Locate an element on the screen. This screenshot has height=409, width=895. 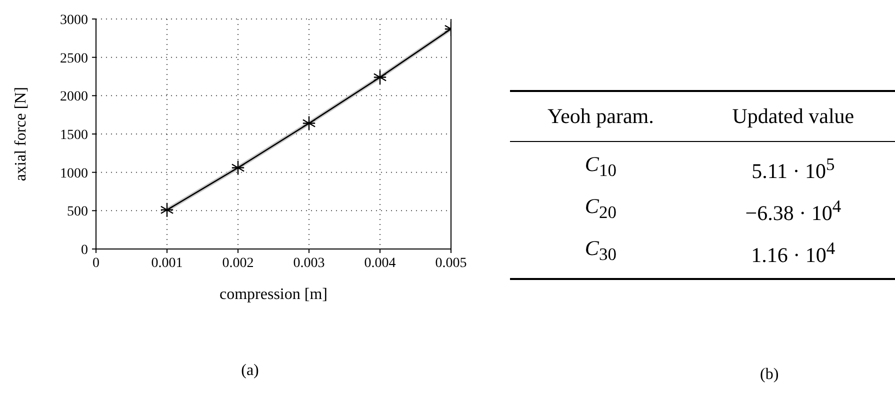
y-tick-label: 1500 is located at coordinates (74, 135).